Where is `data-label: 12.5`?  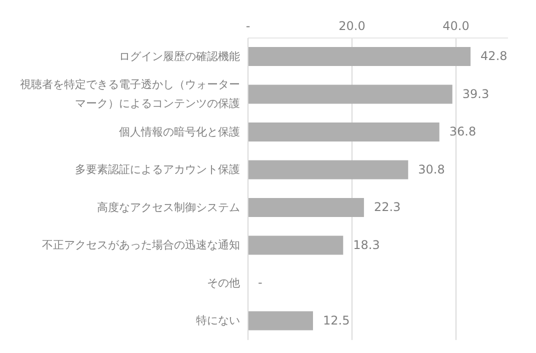 data-label: 12.5 is located at coordinates (336, 320).